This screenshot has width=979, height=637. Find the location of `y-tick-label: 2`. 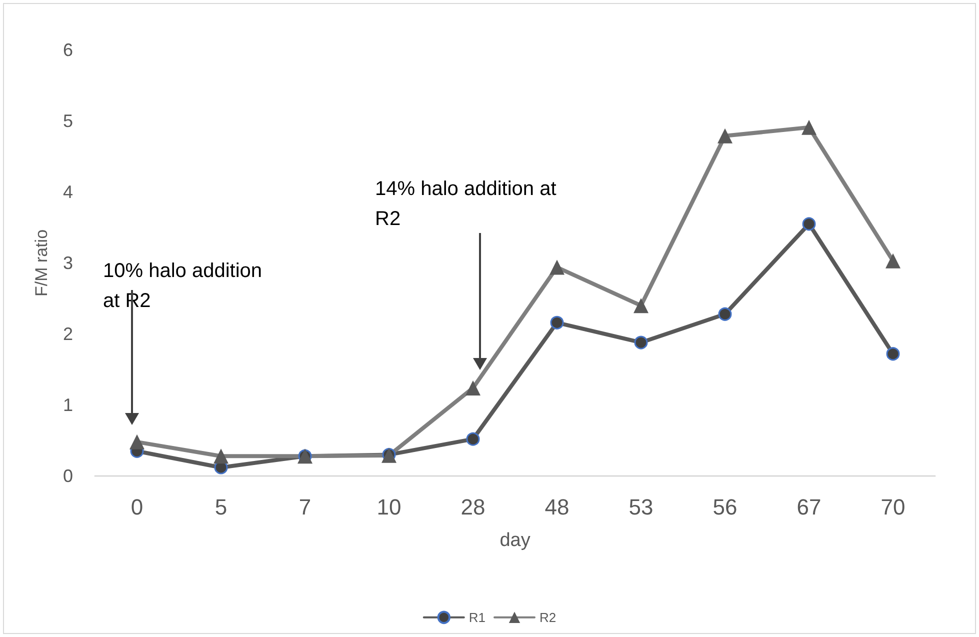

y-tick-label: 2 is located at coordinates (67, 334).